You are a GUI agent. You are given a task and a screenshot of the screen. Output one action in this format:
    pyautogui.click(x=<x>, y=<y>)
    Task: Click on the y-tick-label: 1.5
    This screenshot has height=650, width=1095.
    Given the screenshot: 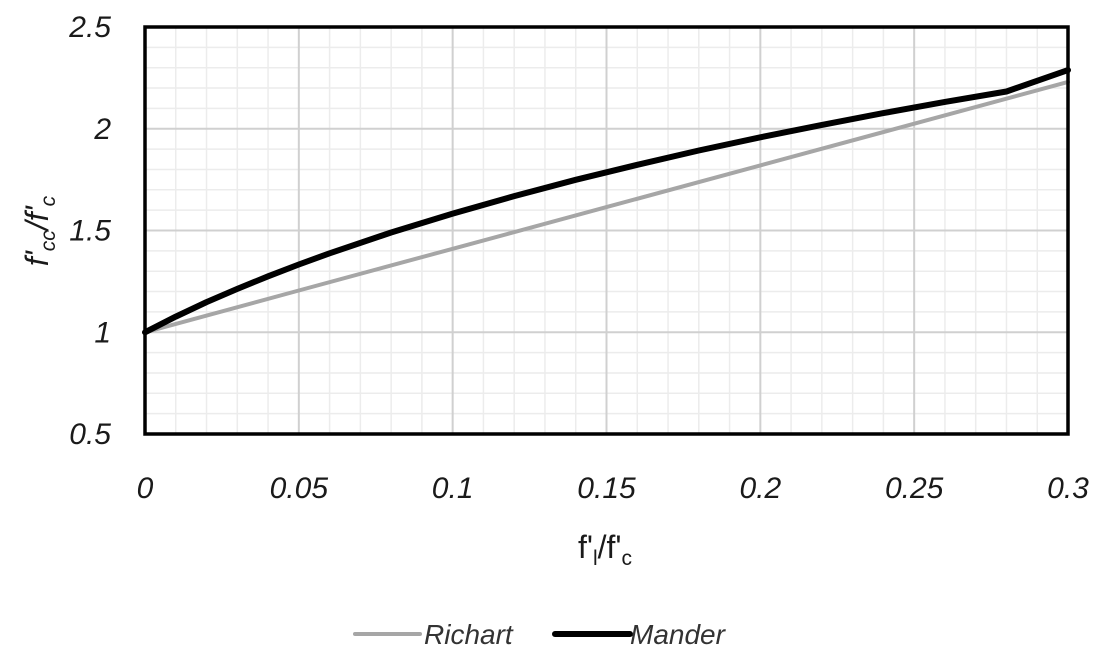 What is the action you would take?
    pyautogui.click(x=90, y=231)
    